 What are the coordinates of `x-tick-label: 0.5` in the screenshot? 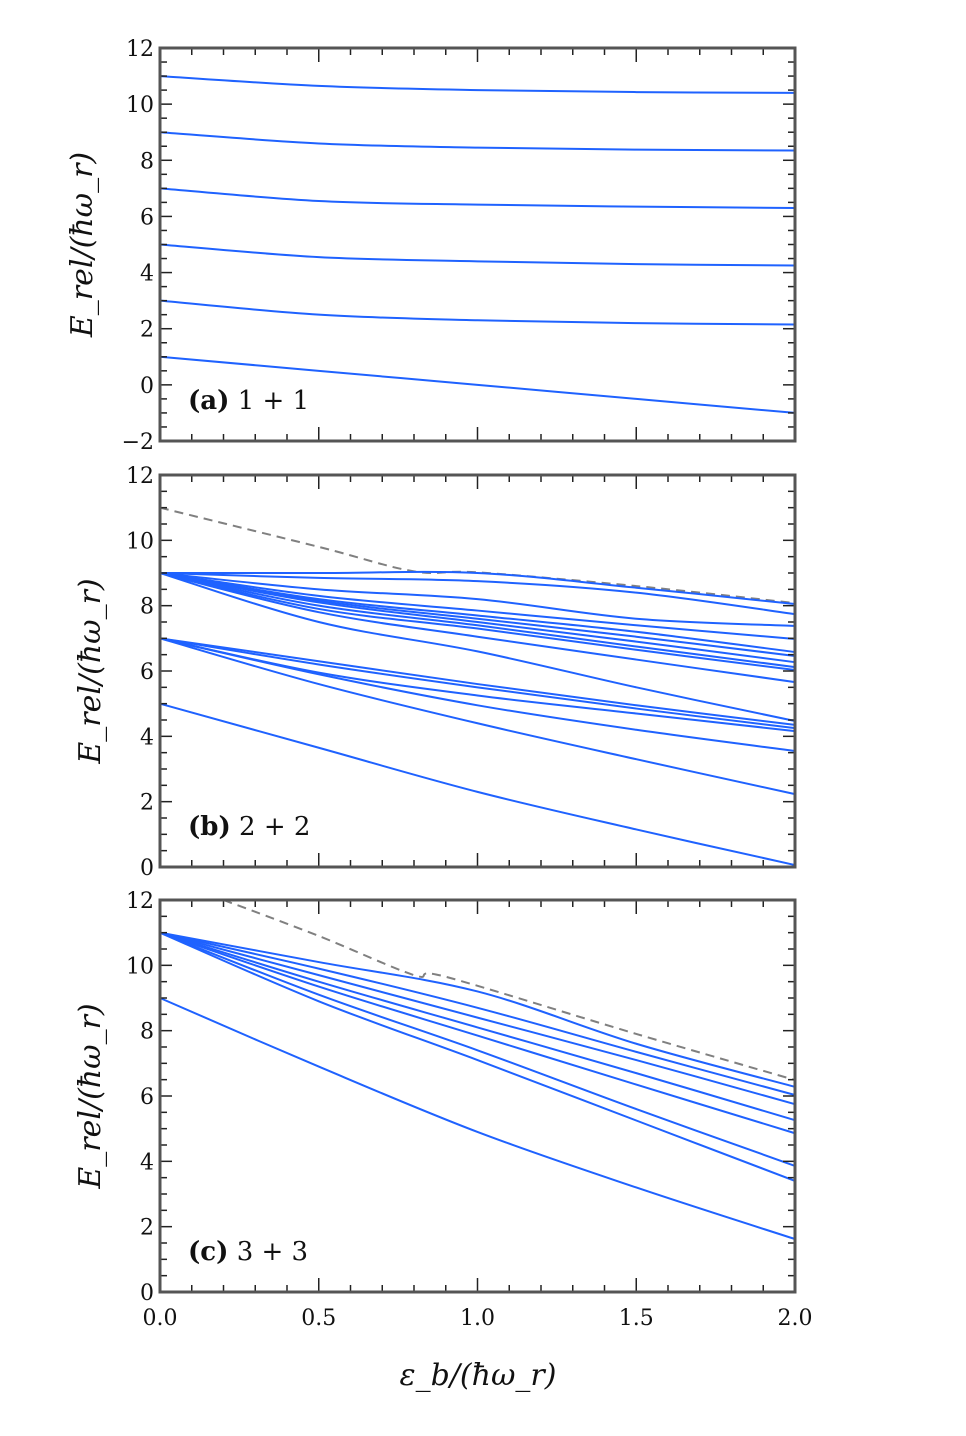 It's located at (318, 1318).